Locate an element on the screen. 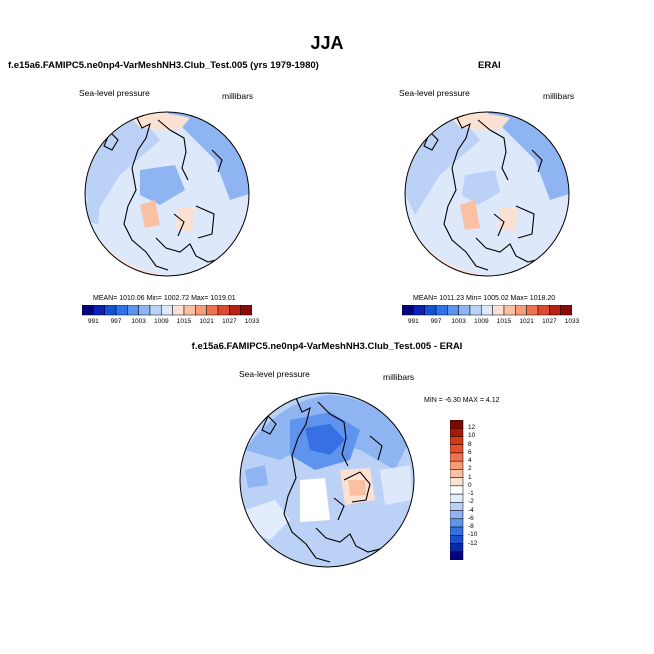 The image size is (654, 654). model-map-border is located at coordinates (167, 194).